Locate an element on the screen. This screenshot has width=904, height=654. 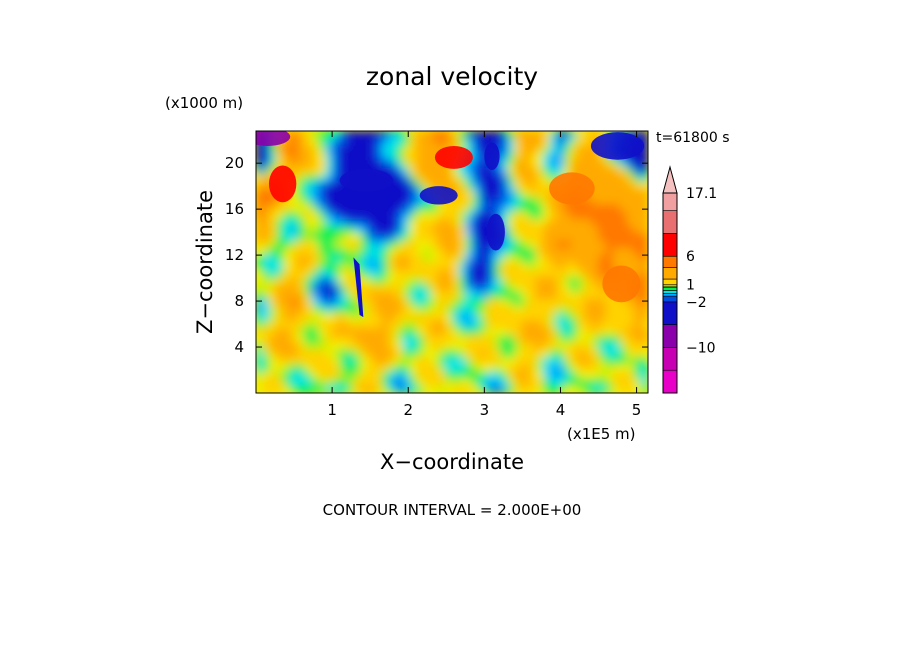
x-tick-label: 5 is located at coordinates (637, 410).